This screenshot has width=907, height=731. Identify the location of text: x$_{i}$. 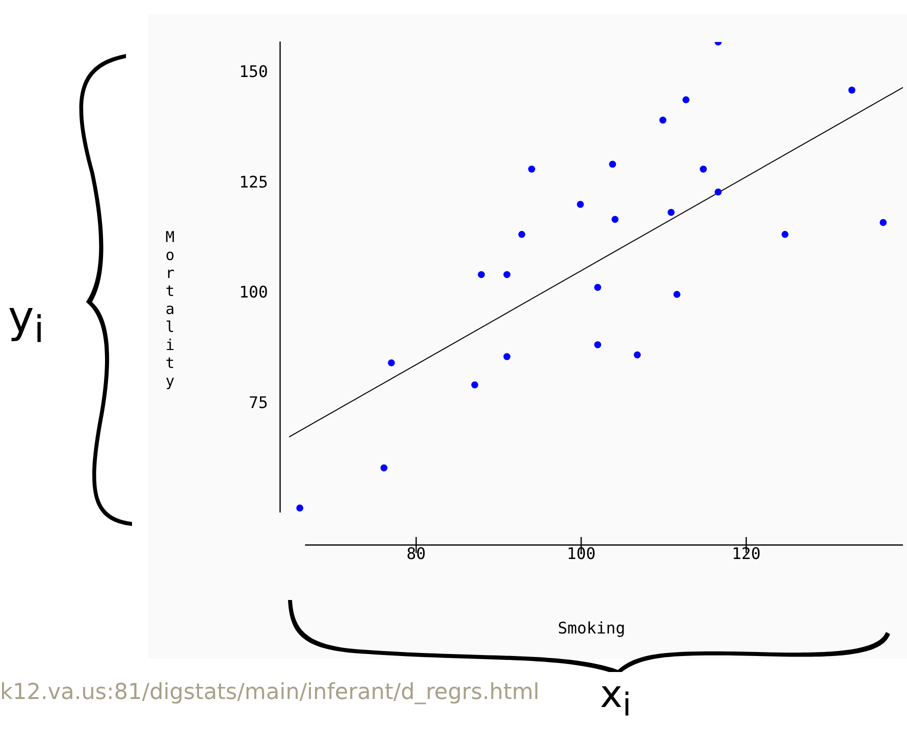
(616, 698).